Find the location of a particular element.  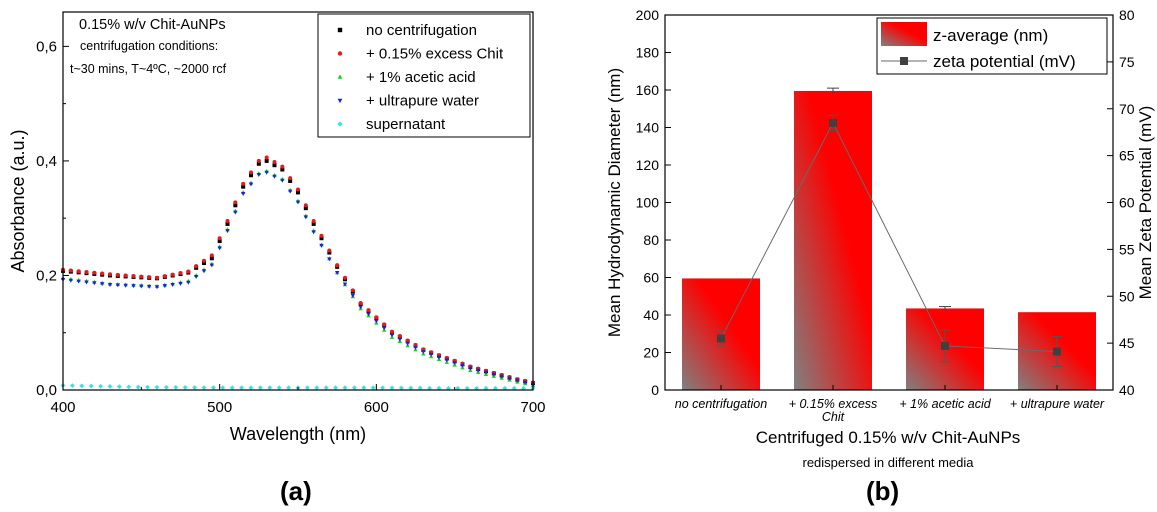

chart-b-y-tick-label: 60 is located at coordinates (651, 278).